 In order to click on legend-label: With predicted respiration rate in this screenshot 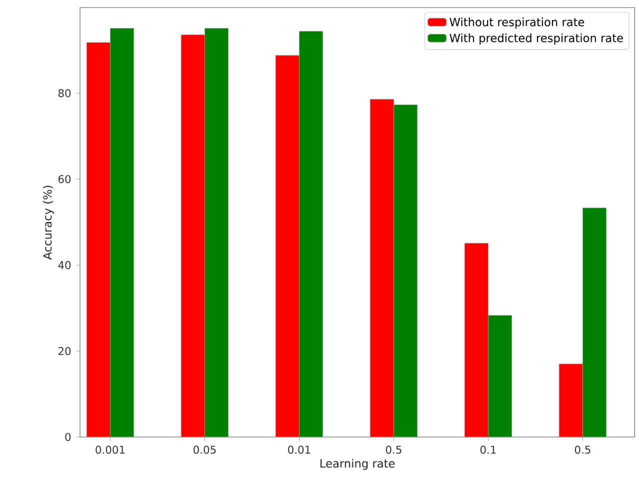, I will do `click(536, 38)`.